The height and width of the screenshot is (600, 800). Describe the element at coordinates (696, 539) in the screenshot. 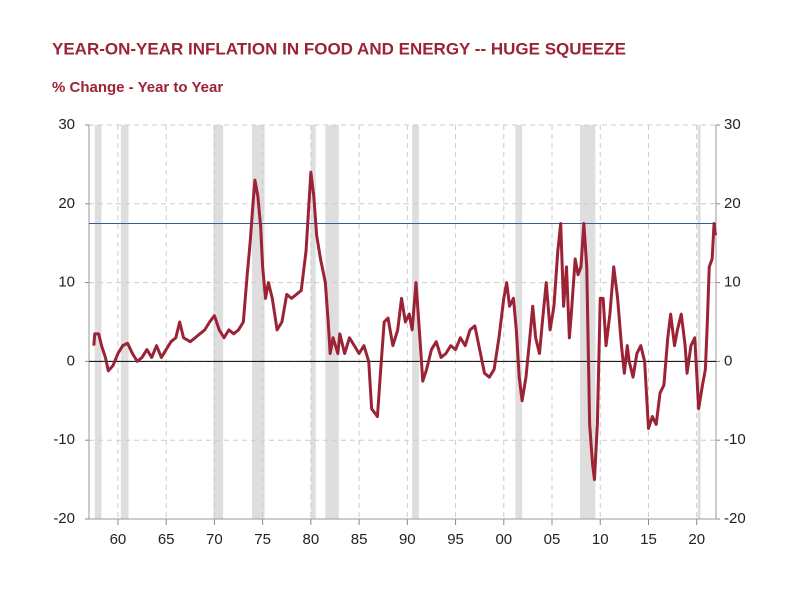

I see `x-tick-label: 20` at that location.